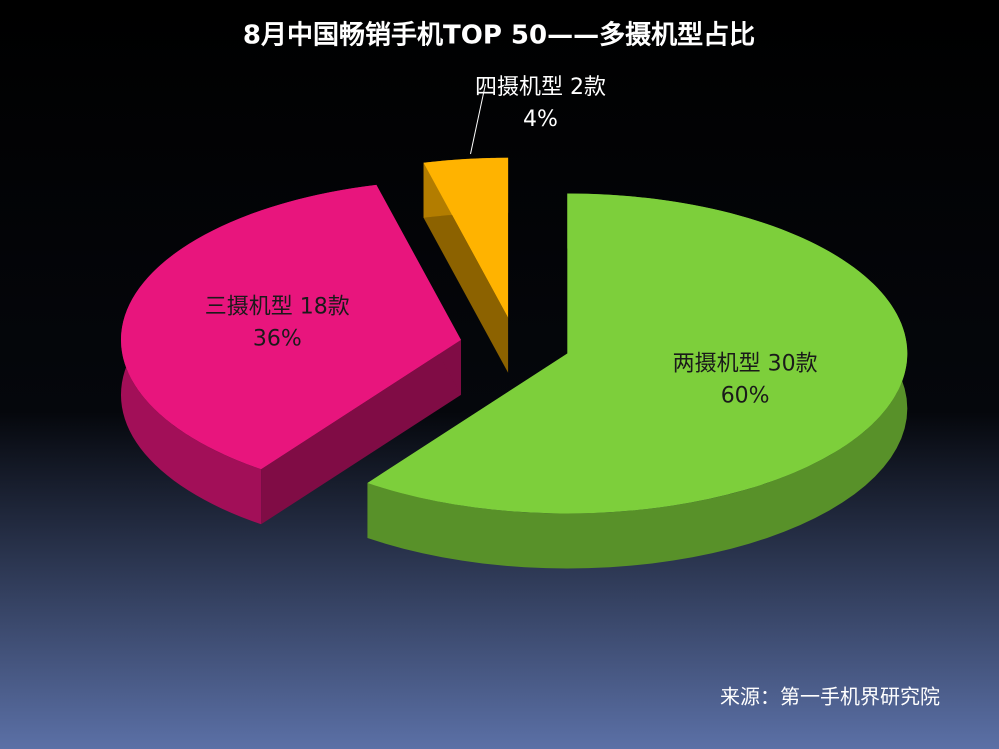 The width and height of the screenshot is (999, 749). What do you see at coordinates (277, 306) in the screenshot?
I see `data-label-category: 三摄机型 18款` at bounding box center [277, 306].